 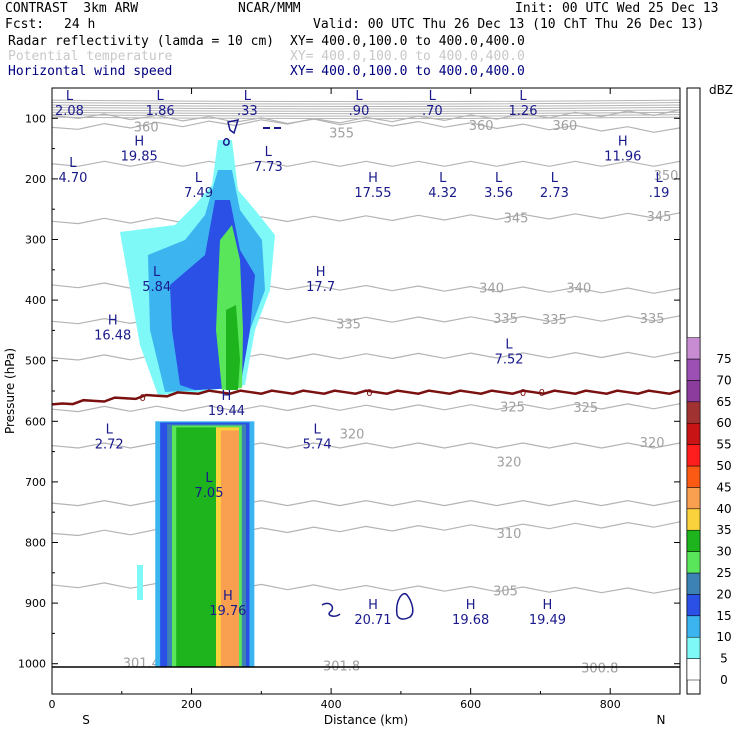 I want to click on theta-label: 340, so click(x=491, y=289).